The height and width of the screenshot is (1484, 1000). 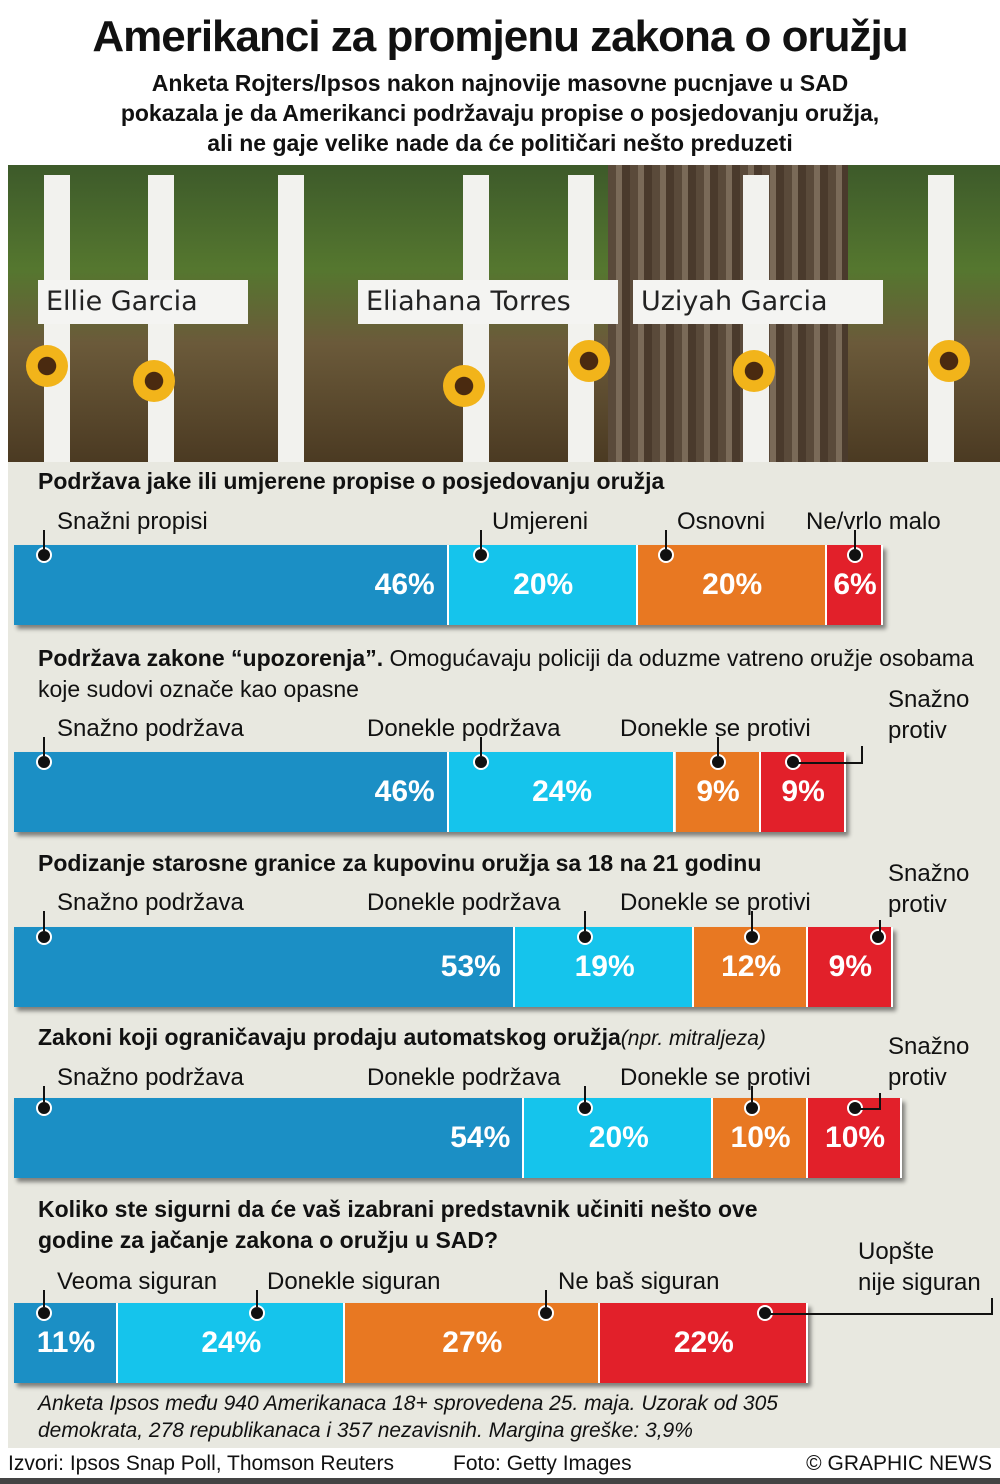 What do you see at coordinates (751, 966) in the screenshot?
I see `data-label: 12%` at bounding box center [751, 966].